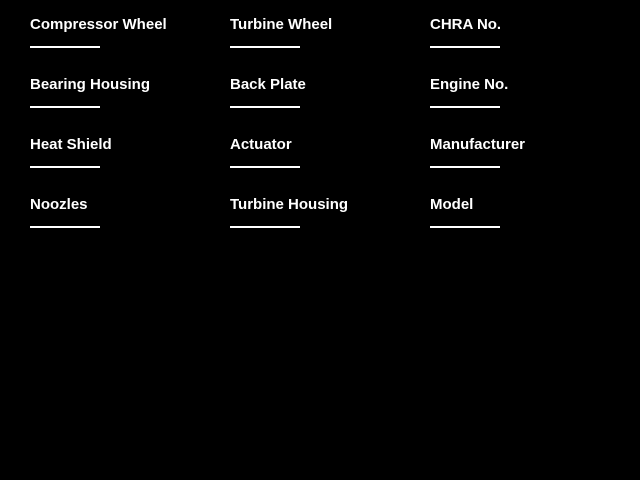 The image size is (640, 480). I want to click on field-turbine-wheel: Turbine Wheel, so click(325, 42).